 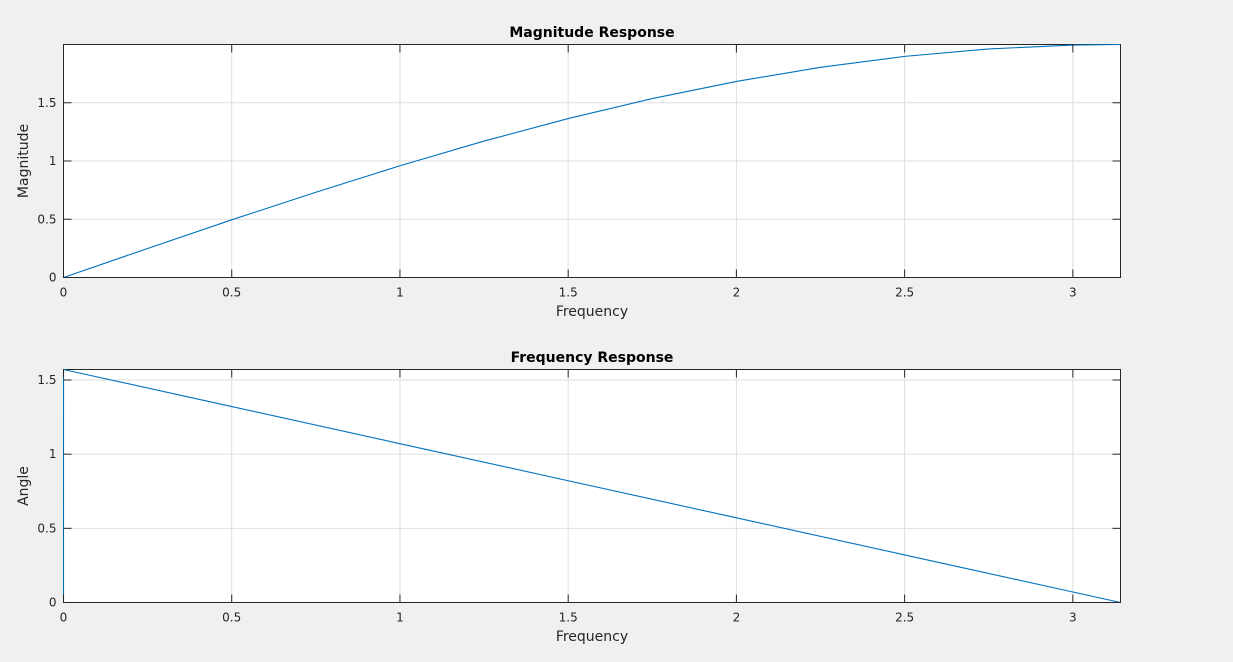 What do you see at coordinates (591, 33) in the screenshot?
I see `plot-title: Magnitude Response` at bounding box center [591, 33].